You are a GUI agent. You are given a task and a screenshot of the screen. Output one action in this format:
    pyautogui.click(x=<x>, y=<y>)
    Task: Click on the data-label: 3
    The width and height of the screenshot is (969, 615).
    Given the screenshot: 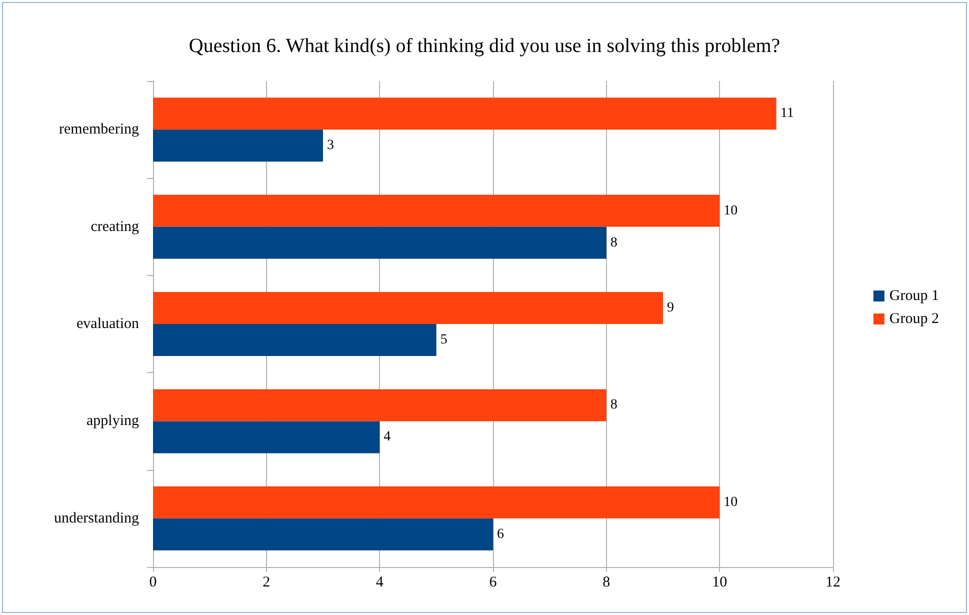 What is the action you would take?
    pyautogui.click(x=330, y=146)
    